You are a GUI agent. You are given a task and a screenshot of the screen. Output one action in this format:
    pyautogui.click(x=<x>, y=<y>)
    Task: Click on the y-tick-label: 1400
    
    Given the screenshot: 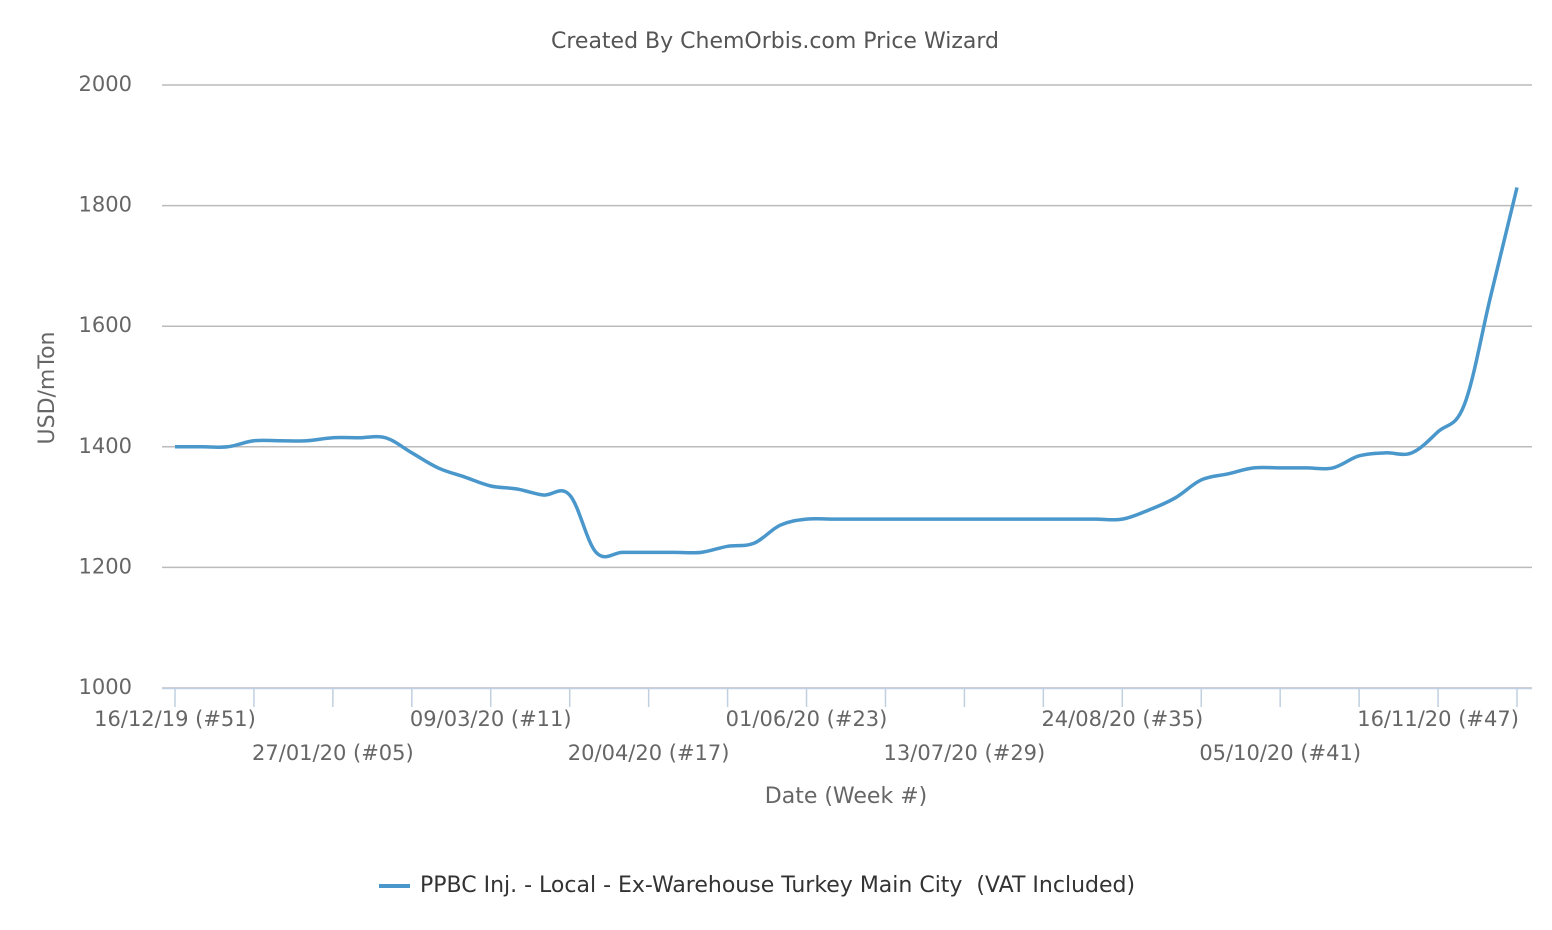 What is the action you would take?
    pyautogui.click(x=105, y=446)
    